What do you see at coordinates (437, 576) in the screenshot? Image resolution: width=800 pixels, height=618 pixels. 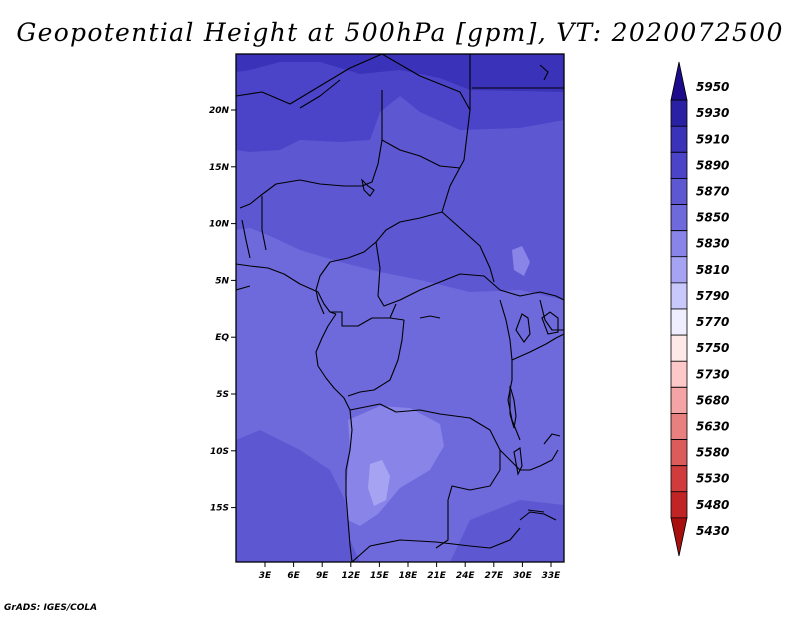 I see `lon-label: 21E` at bounding box center [437, 576].